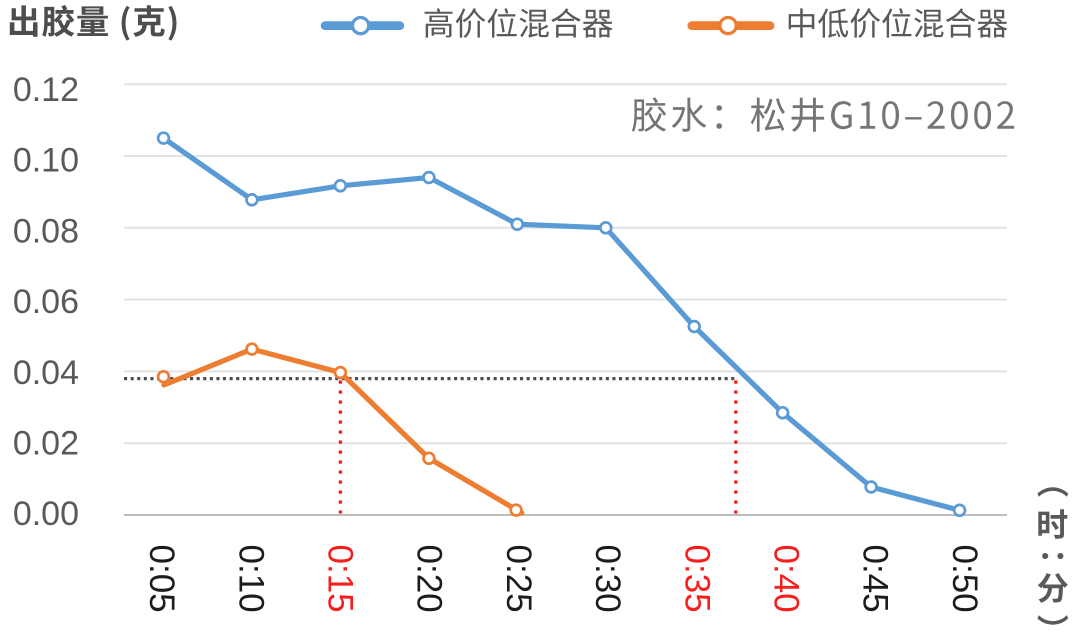  Describe the element at coordinates (786, 579) in the screenshot. I see `svg-text: 0:40` at that location.